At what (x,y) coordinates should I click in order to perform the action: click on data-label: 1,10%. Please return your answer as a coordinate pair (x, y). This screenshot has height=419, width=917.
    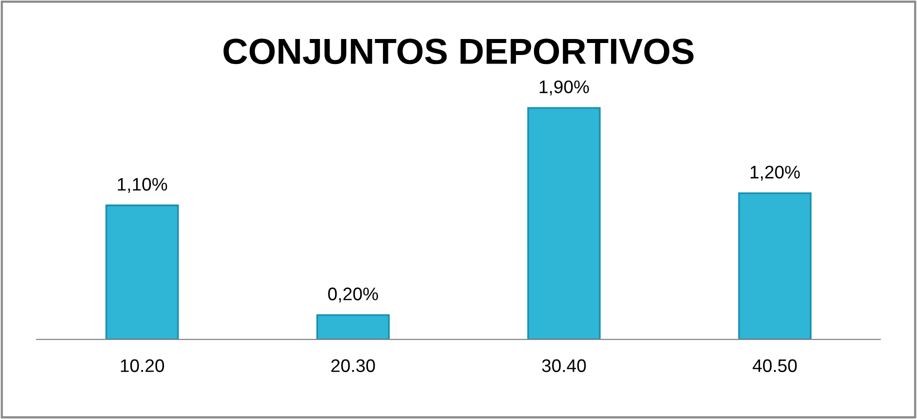
    Looking at the image, I should click on (143, 185).